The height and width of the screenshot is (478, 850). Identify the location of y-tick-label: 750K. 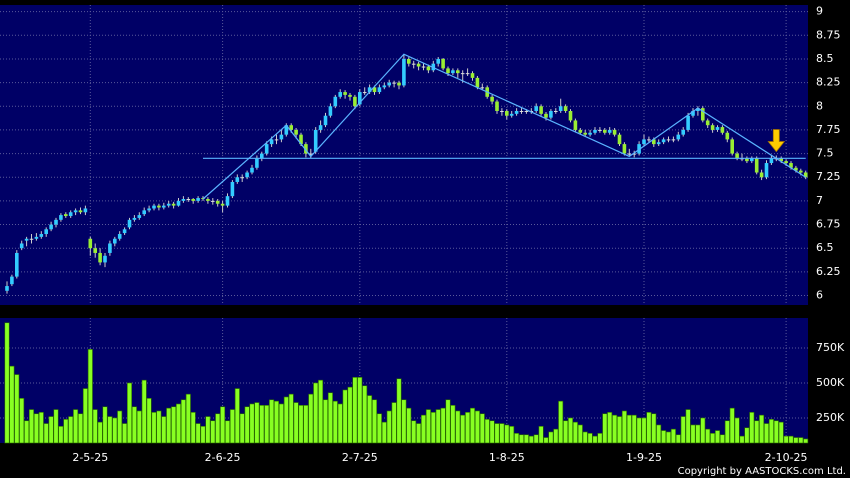
(830, 347).